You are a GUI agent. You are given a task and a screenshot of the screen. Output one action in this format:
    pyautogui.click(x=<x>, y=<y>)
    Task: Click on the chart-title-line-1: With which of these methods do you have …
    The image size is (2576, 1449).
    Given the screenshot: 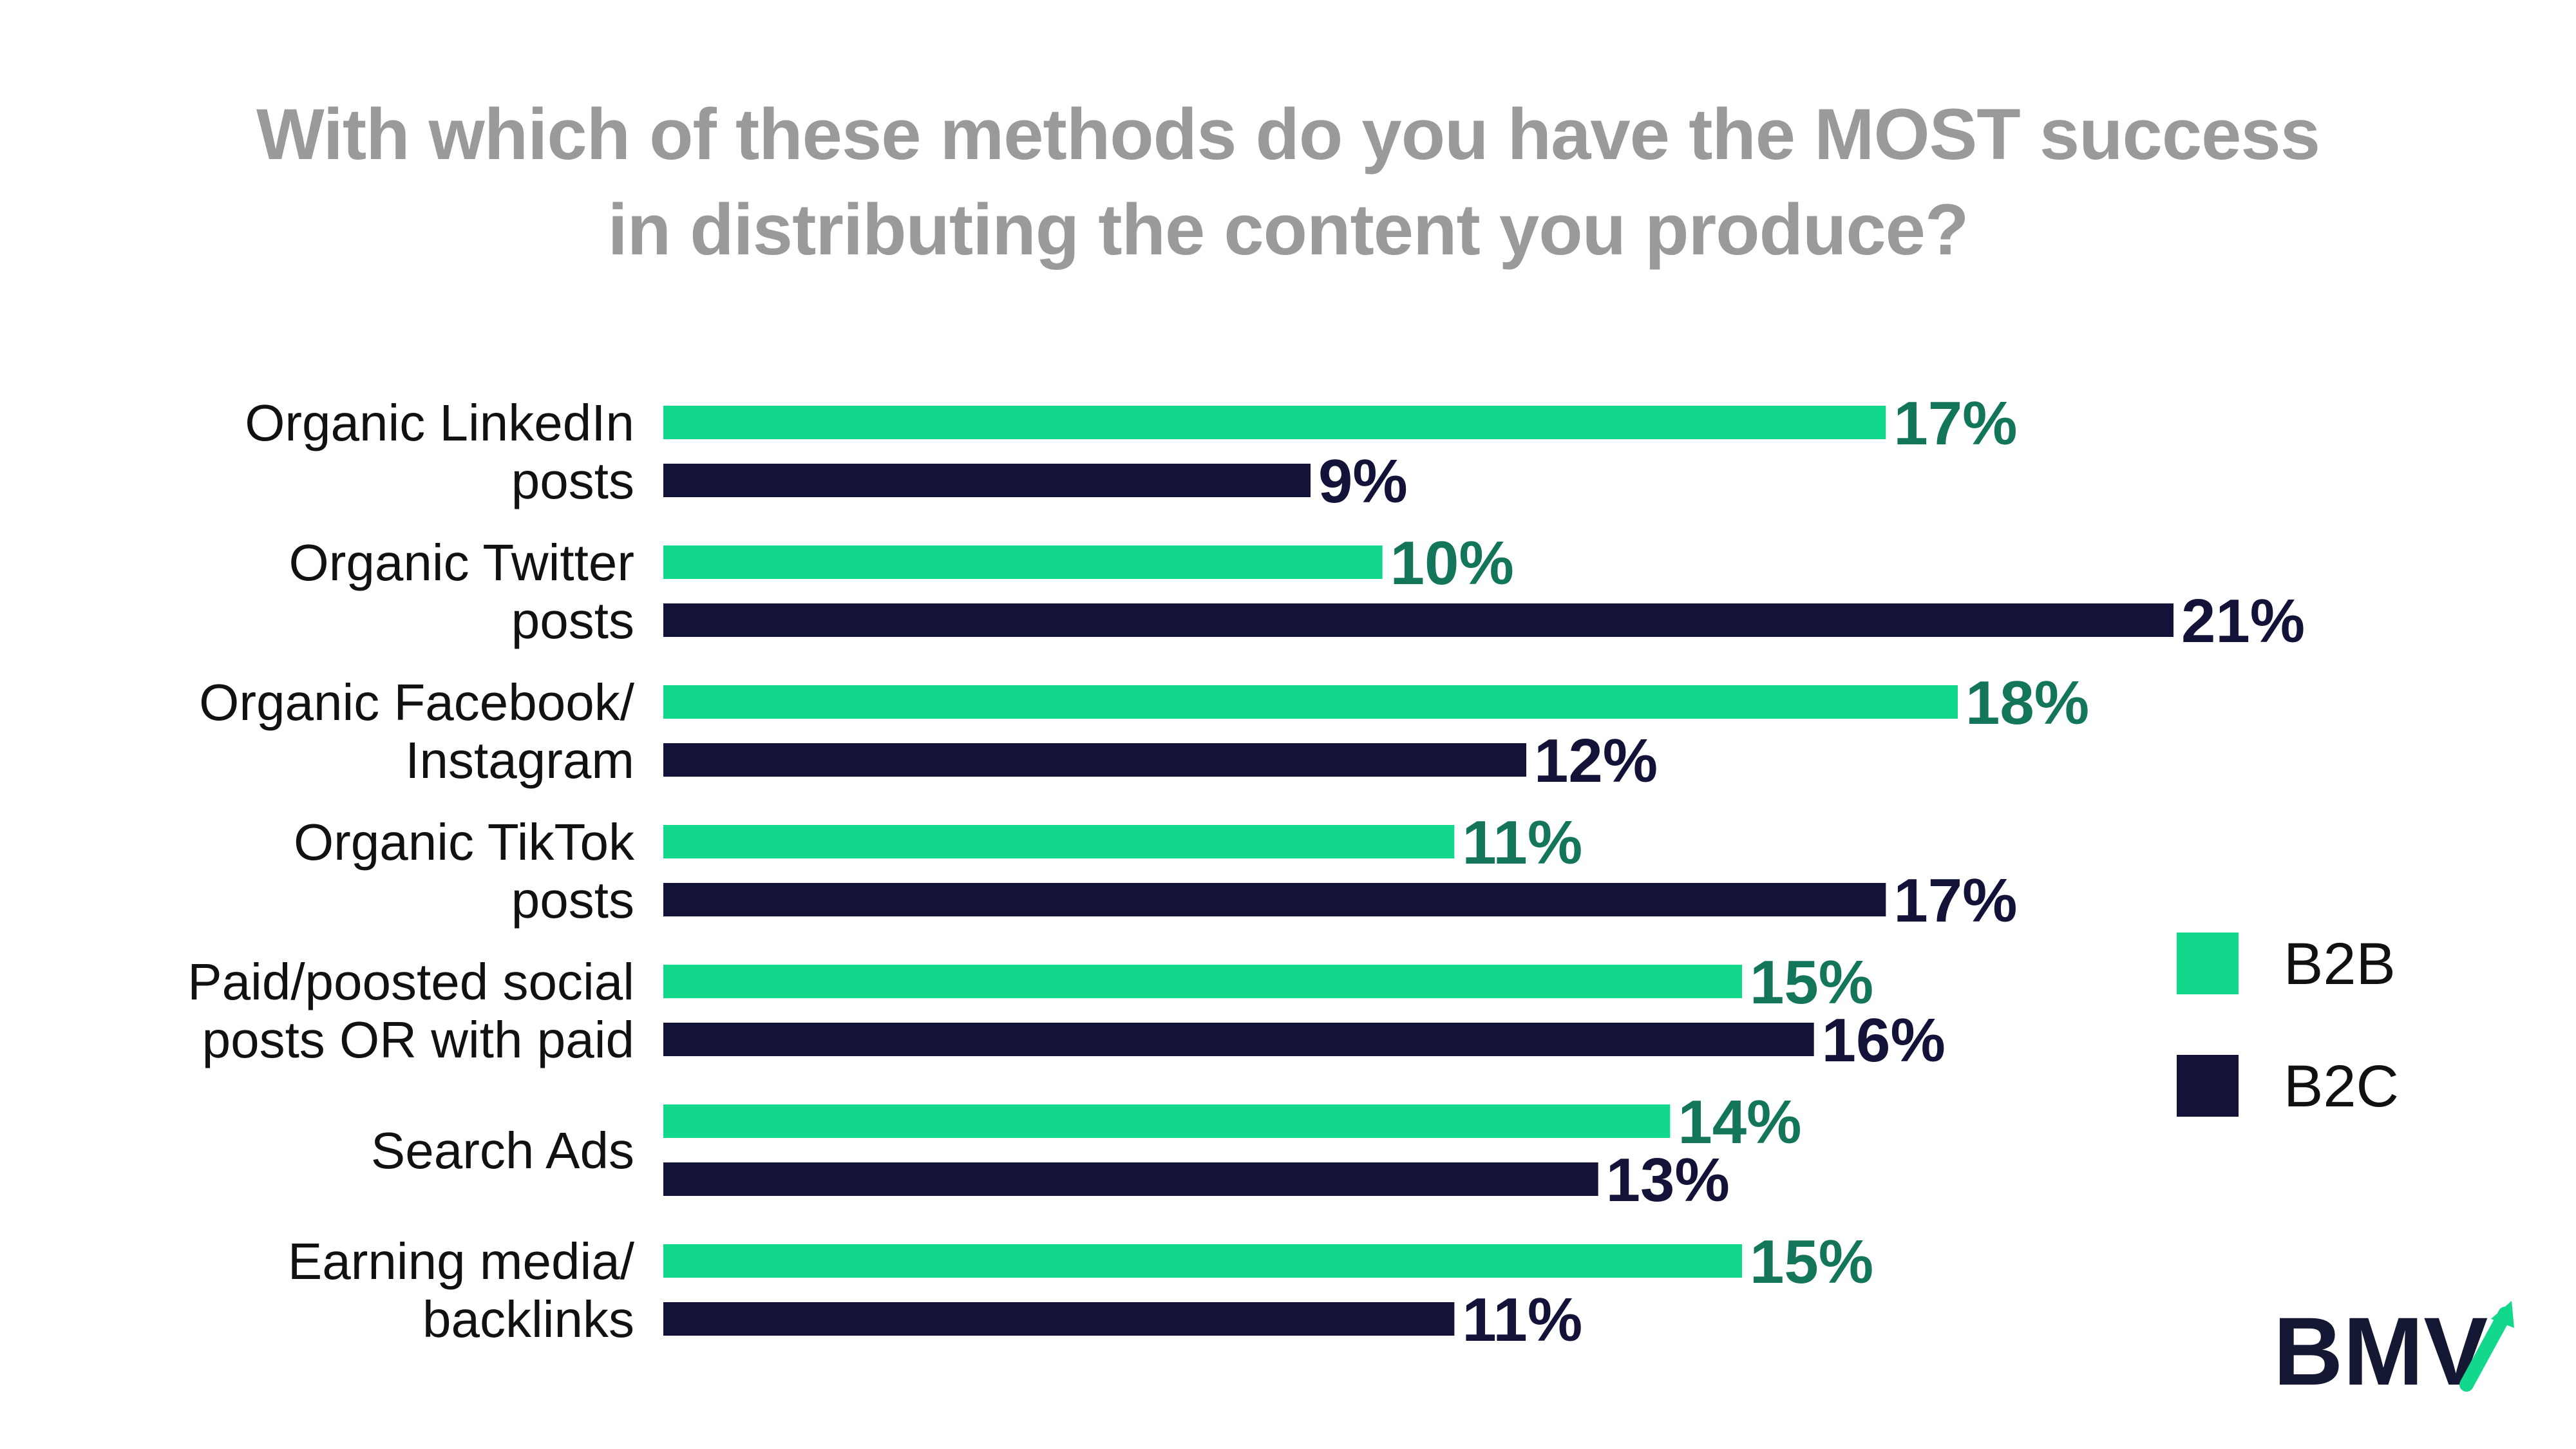 What is the action you would take?
    pyautogui.click(x=1288, y=135)
    